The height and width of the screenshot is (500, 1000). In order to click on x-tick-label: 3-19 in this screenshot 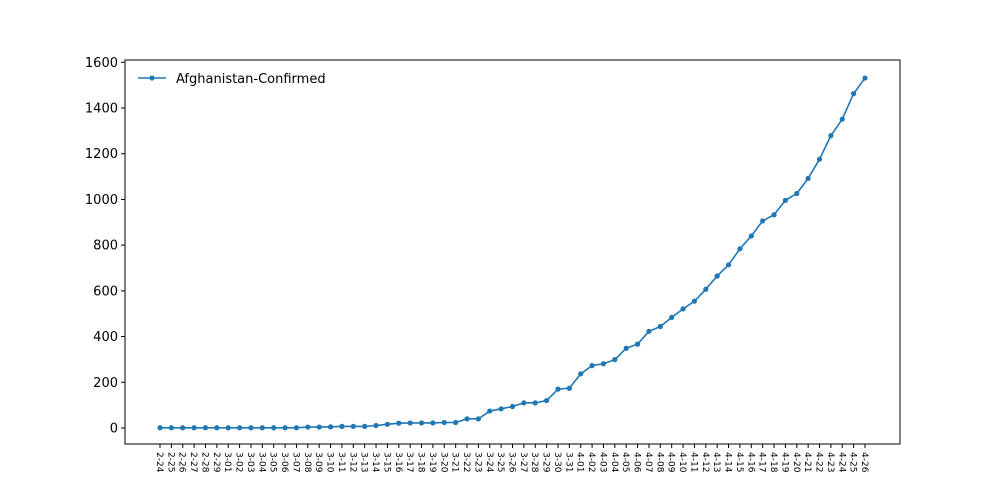, I will do `click(432, 462)`.